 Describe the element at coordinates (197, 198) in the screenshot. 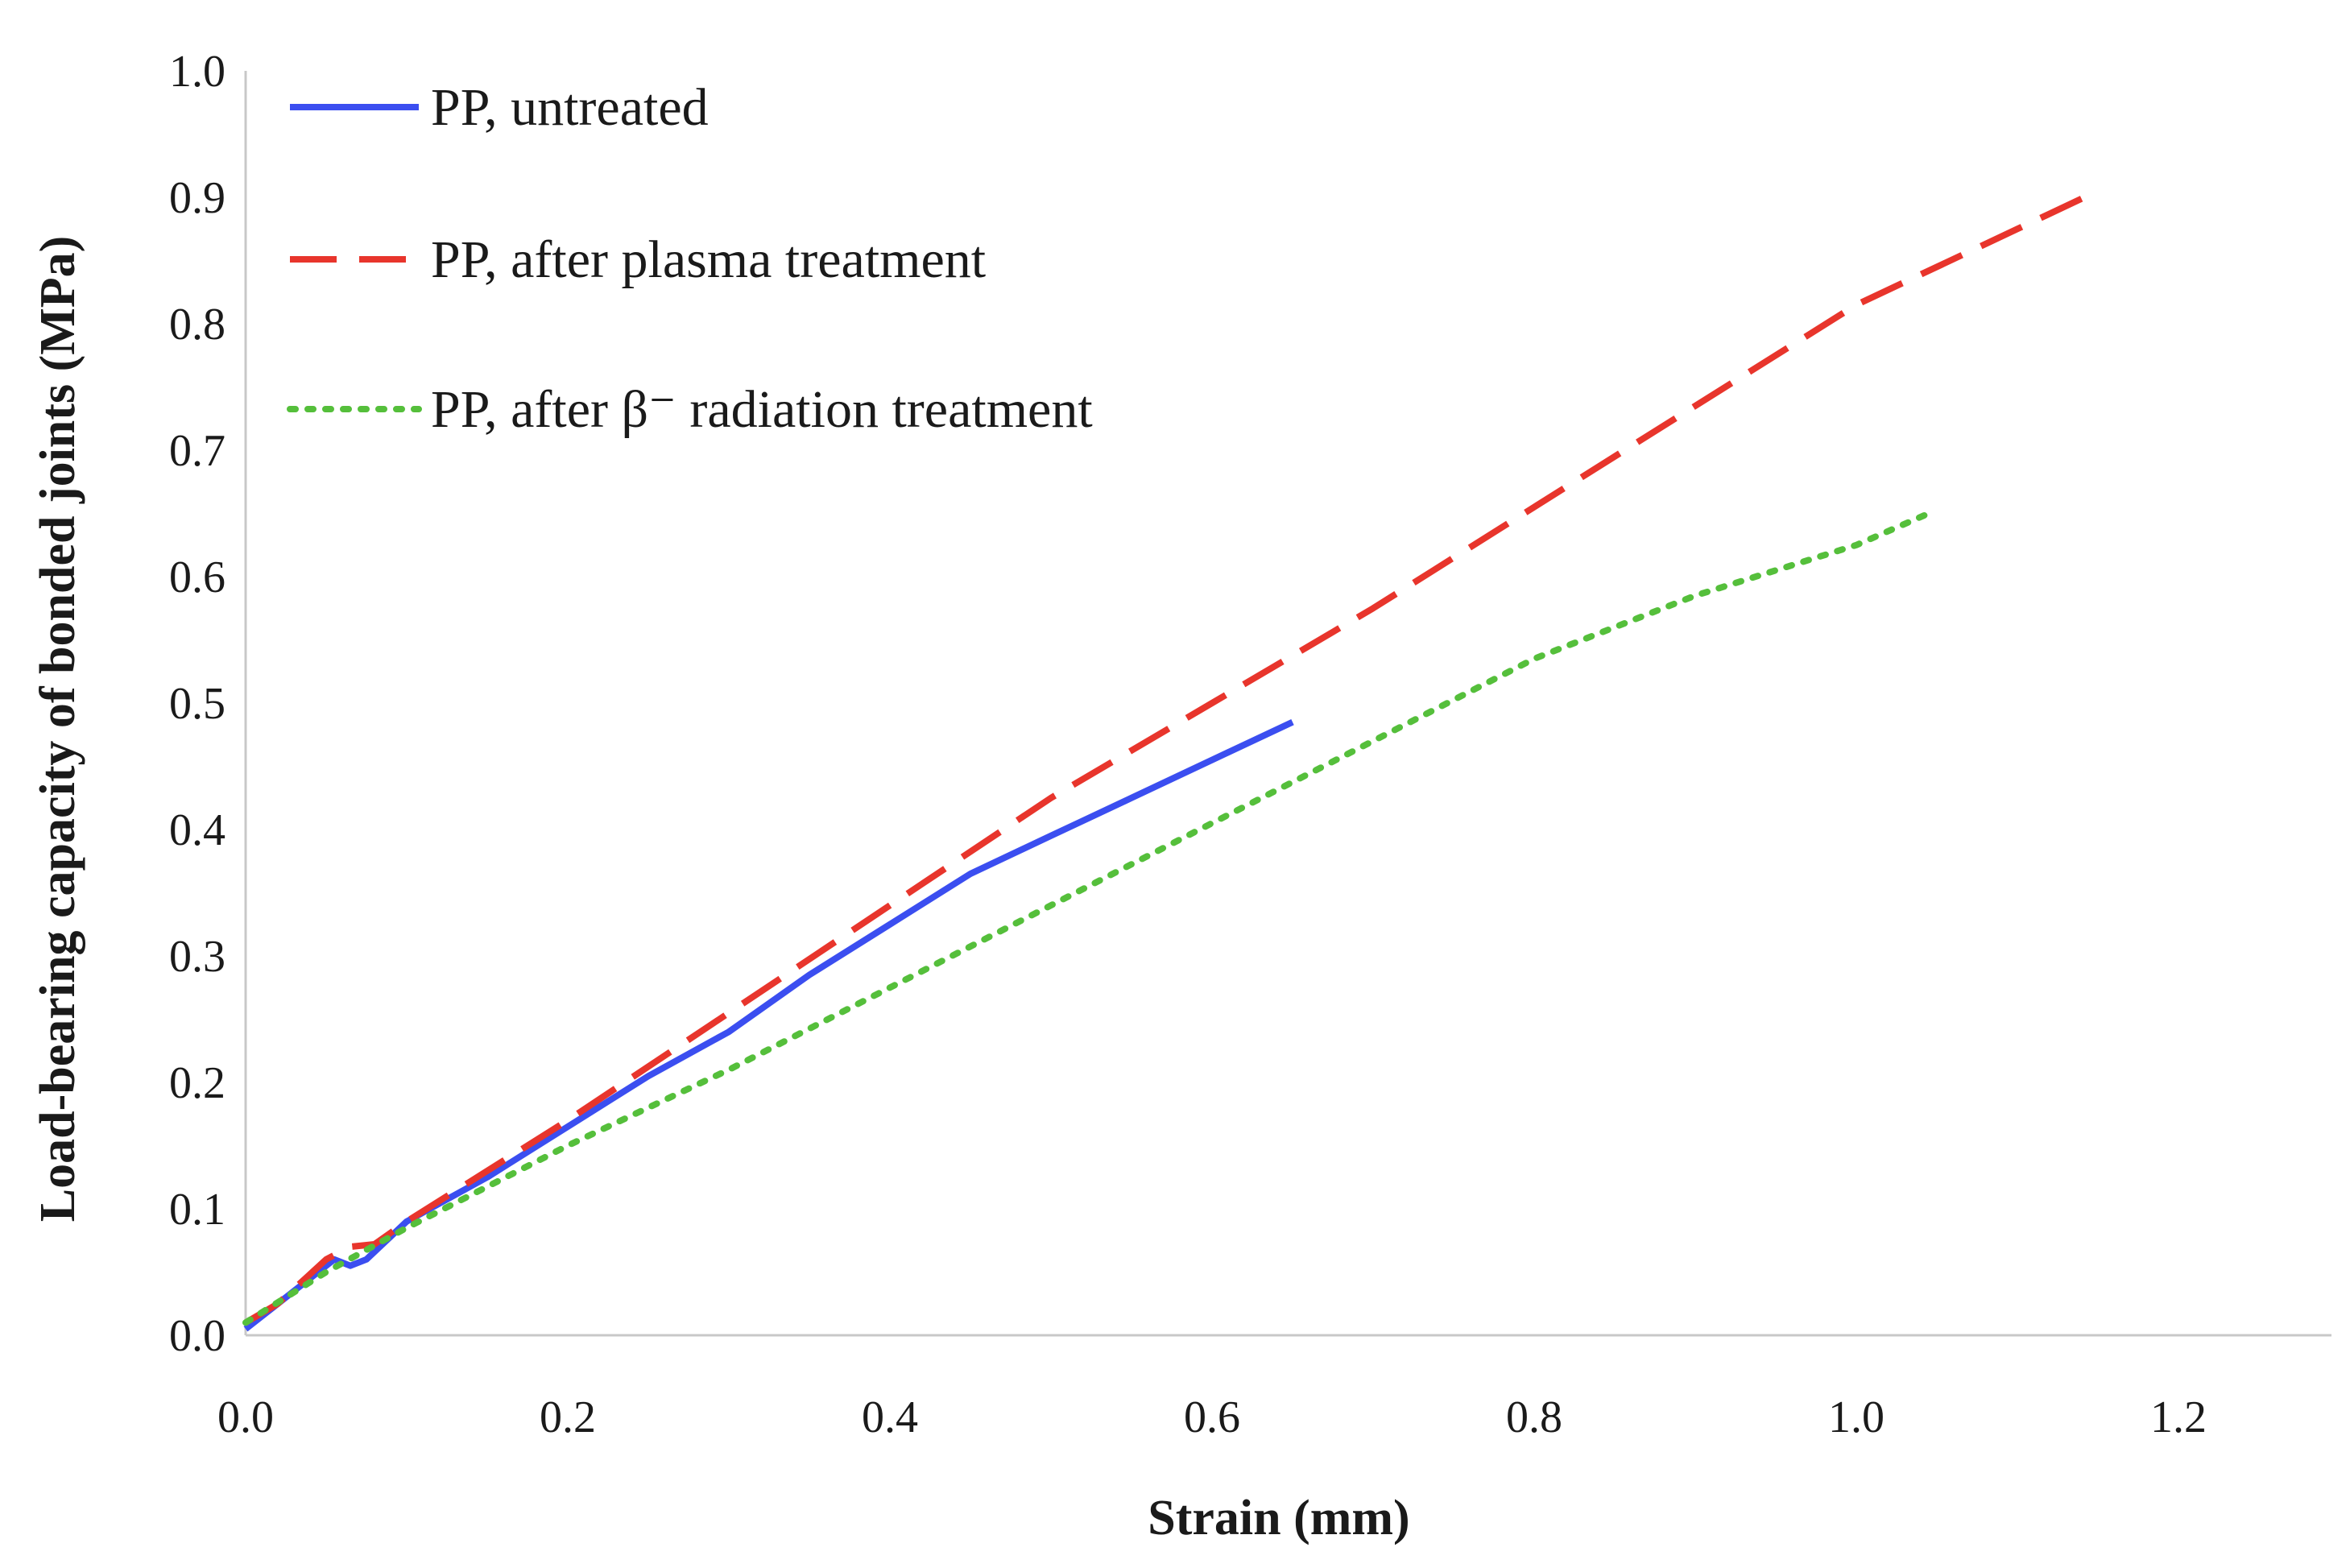

I see `y-tick-label: 0.9` at that location.